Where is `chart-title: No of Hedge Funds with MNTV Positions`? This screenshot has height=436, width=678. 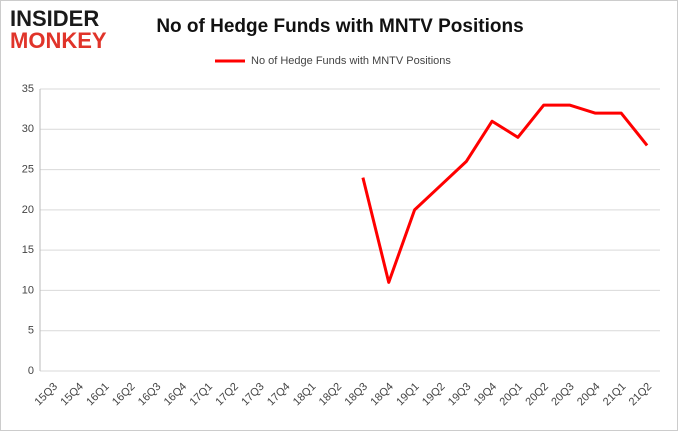
chart-title: No of Hedge Funds with MNTV Positions is located at coordinates (339, 26).